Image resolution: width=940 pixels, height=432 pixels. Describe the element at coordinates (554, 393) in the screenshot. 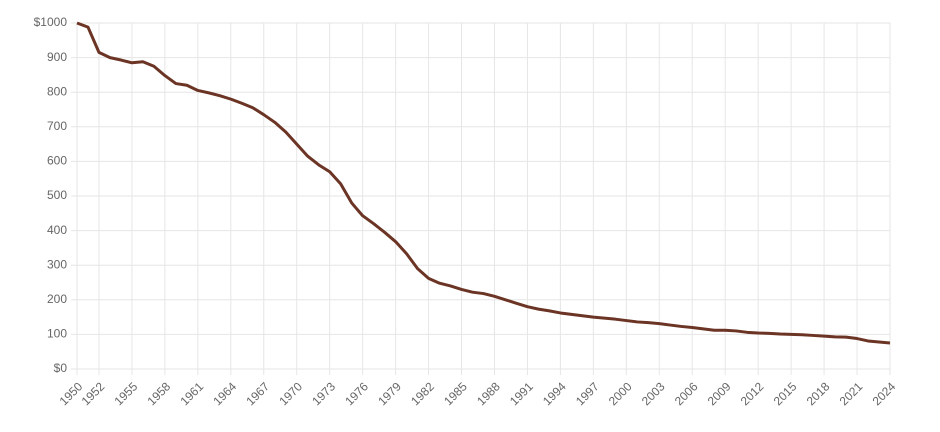

I see `x-tick-label: 1994` at that location.